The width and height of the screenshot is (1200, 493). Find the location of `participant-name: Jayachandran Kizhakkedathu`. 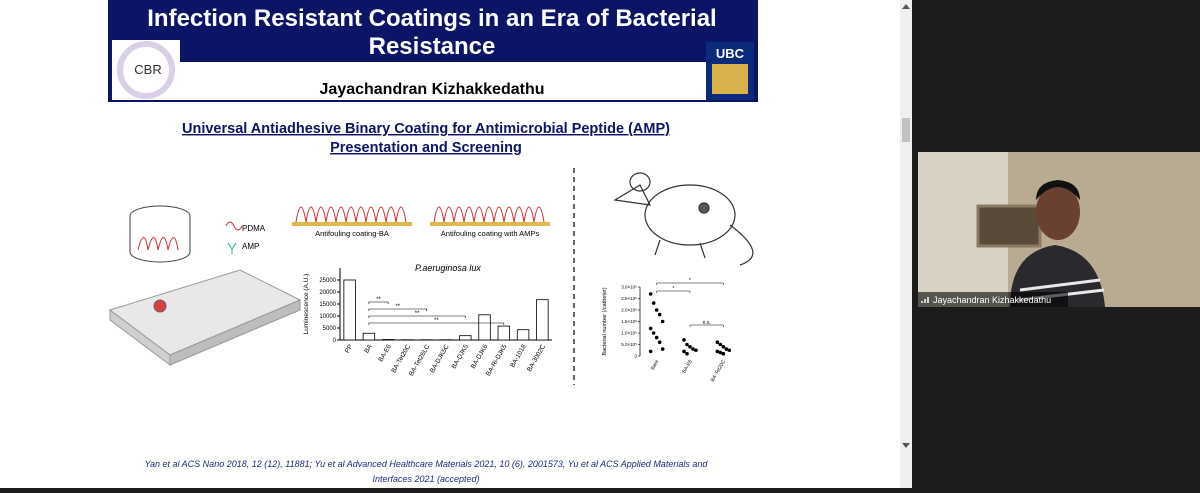

participant-name: Jayachandran Kizhakkedathu is located at coordinates (992, 300).